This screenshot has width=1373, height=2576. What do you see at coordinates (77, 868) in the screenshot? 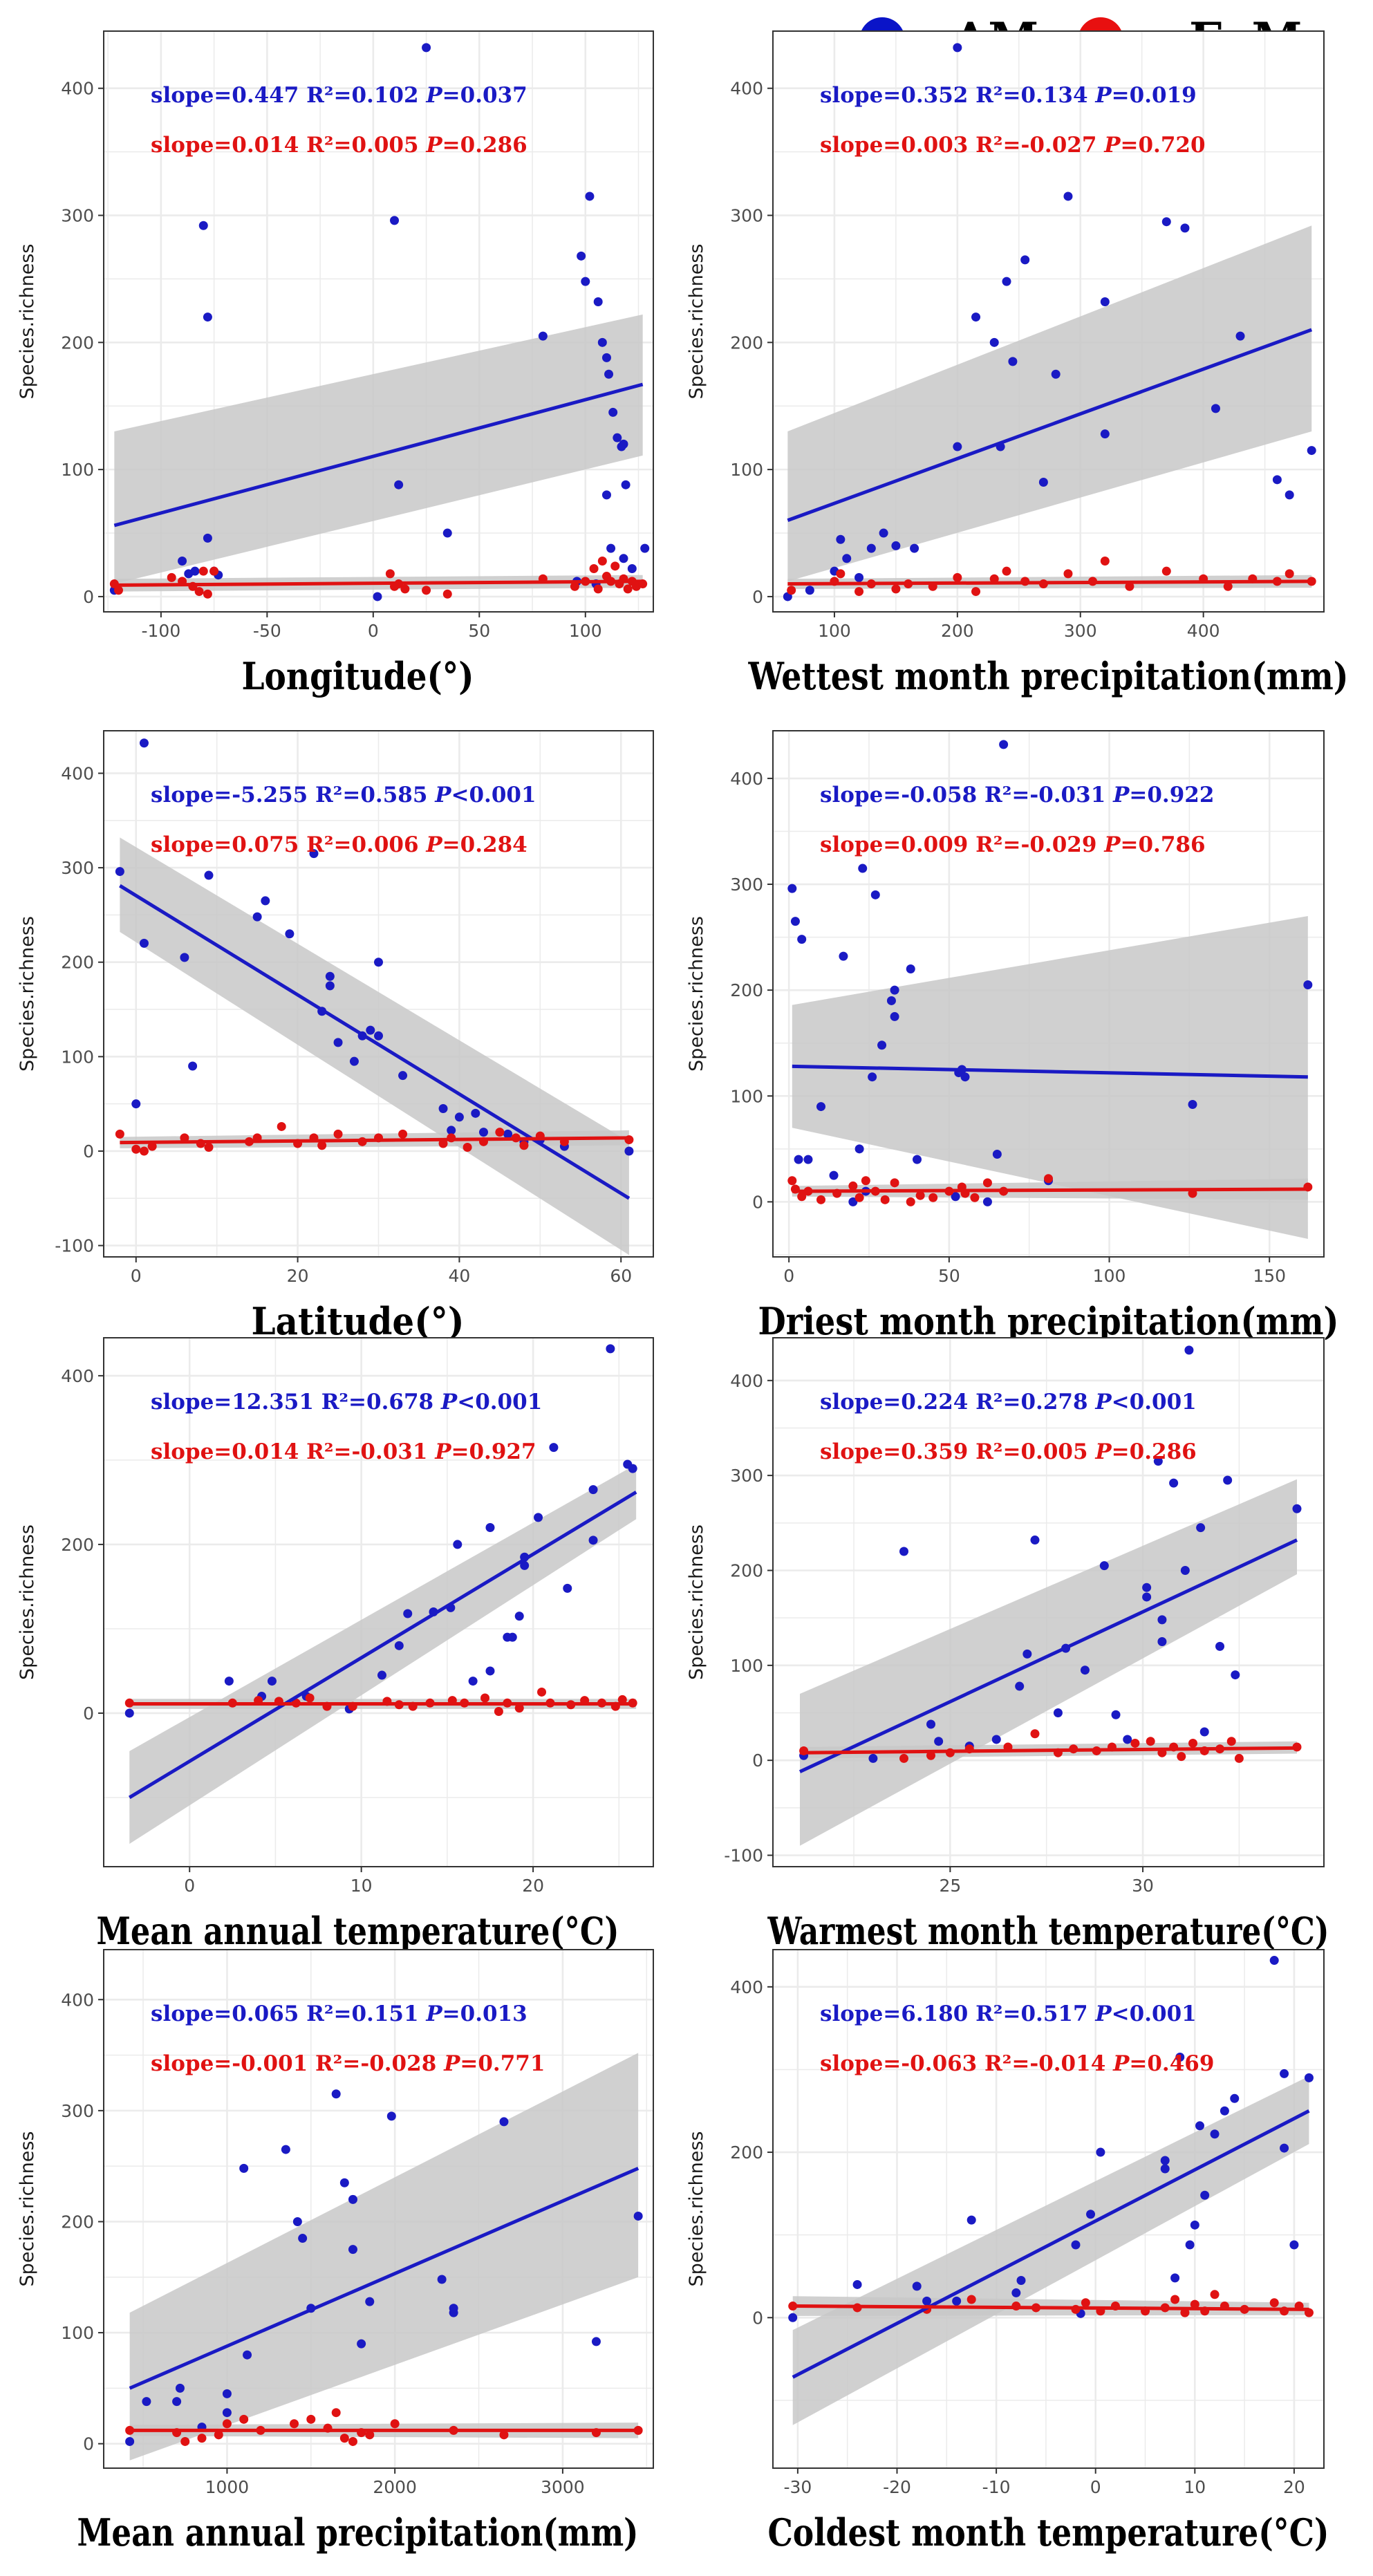
I see `y-tick-label: 300` at bounding box center [77, 868].